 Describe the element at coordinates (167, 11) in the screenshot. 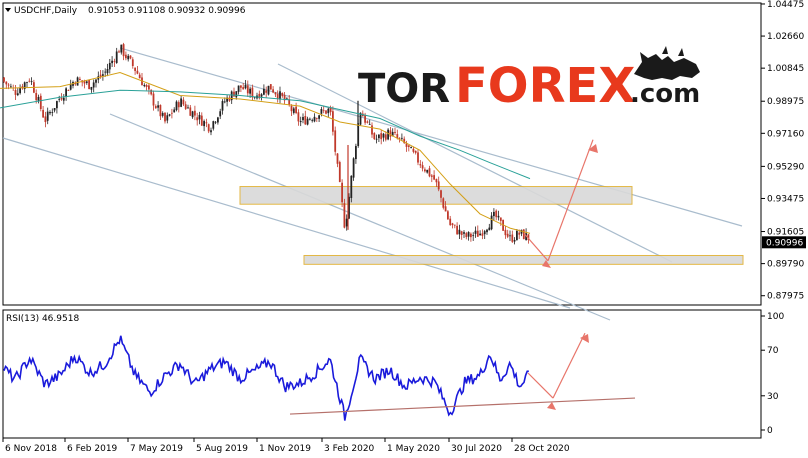

I see `ohlc-values: 0.91053 0.91108 0.90932 0.90996` at that location.